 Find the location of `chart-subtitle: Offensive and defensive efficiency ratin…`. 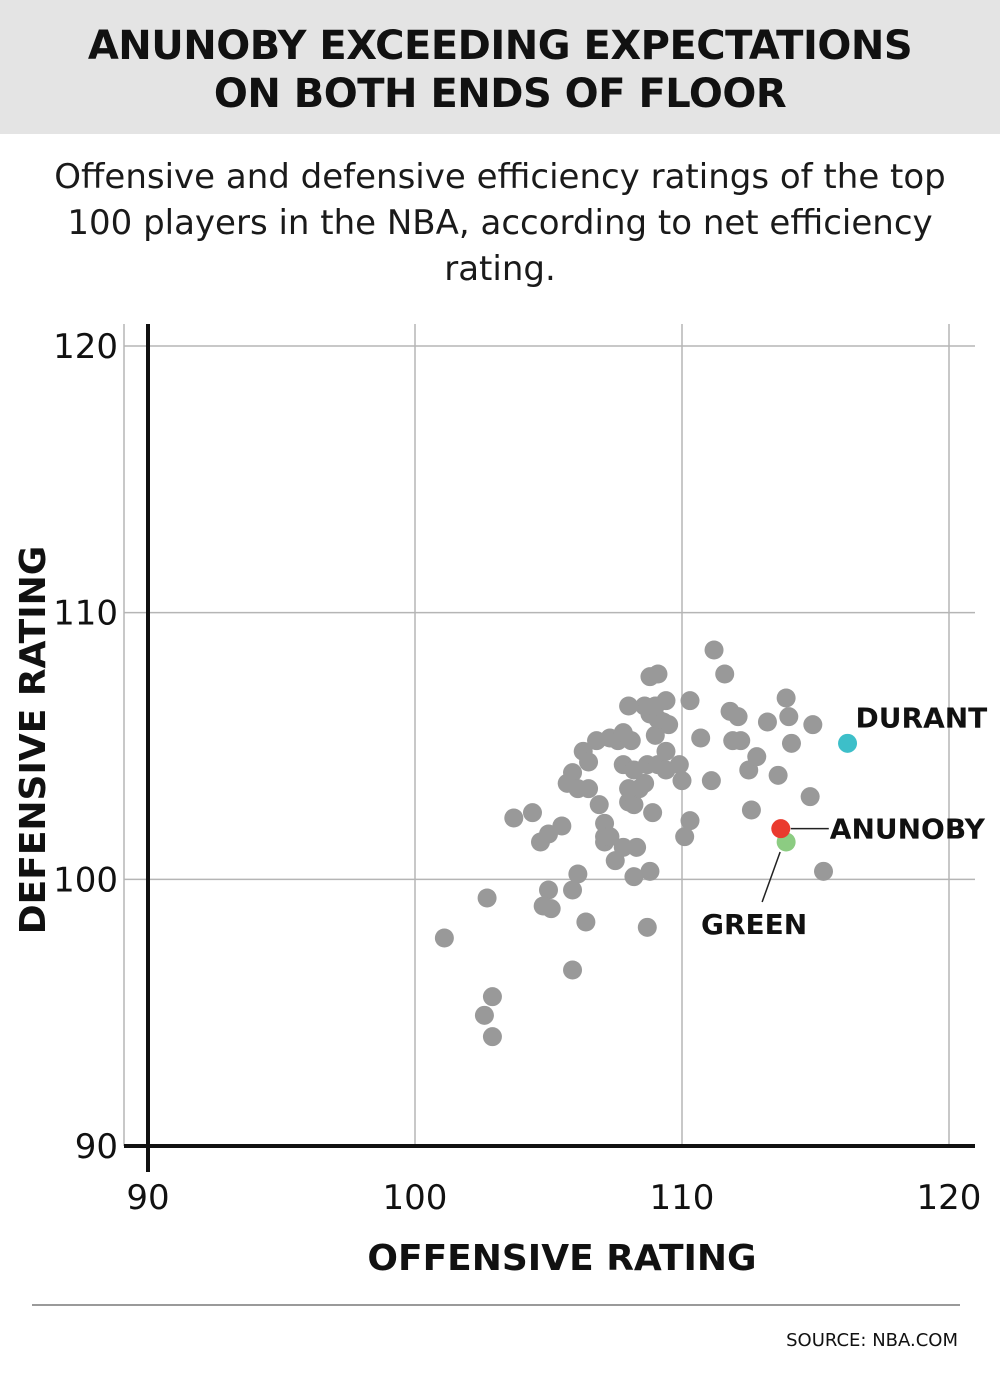

chart-subtitle: Offensive and defensive efficiency ratin… is located at coordinates (500, 223).